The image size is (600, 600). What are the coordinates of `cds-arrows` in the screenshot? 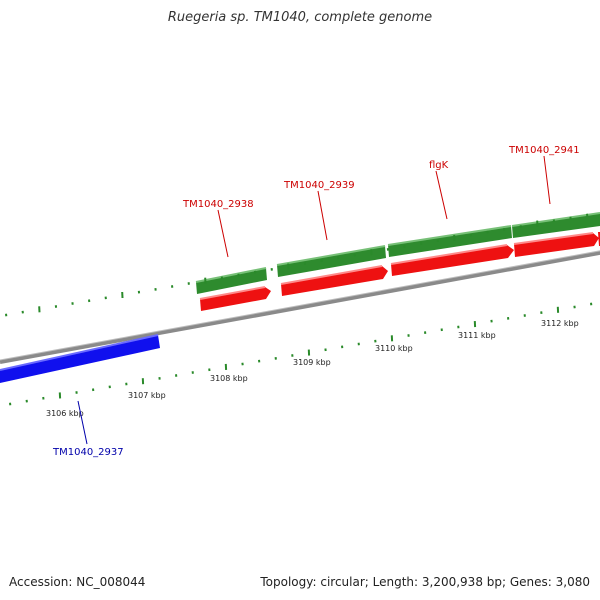 It's located at (399, 271).